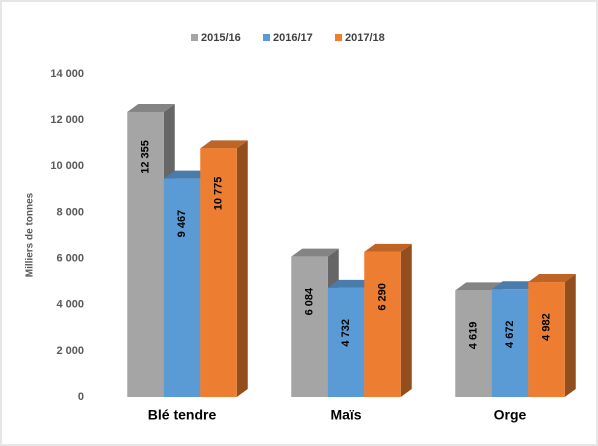 Image resolution: width=598 pixels, height=446 pixels. Describe the element at coordinates (473, 336) in the screenshot. I see `data-label: 4 619` at that location.